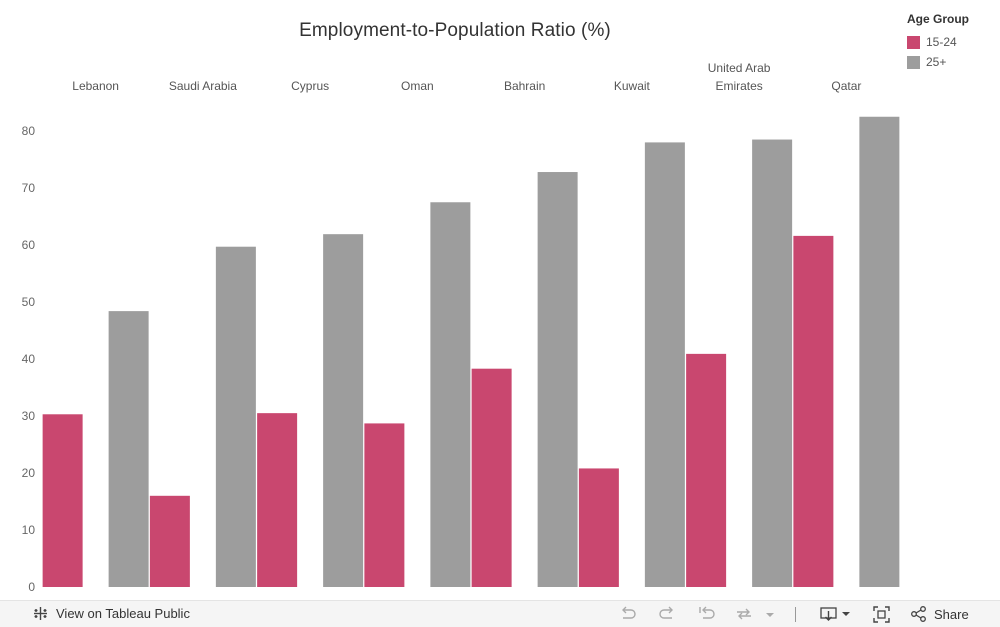  What do you see at coordinates (941, 42) in the screenshot?
I see `legend-label-15-24: 15-24` at bounding box center [941, 42].